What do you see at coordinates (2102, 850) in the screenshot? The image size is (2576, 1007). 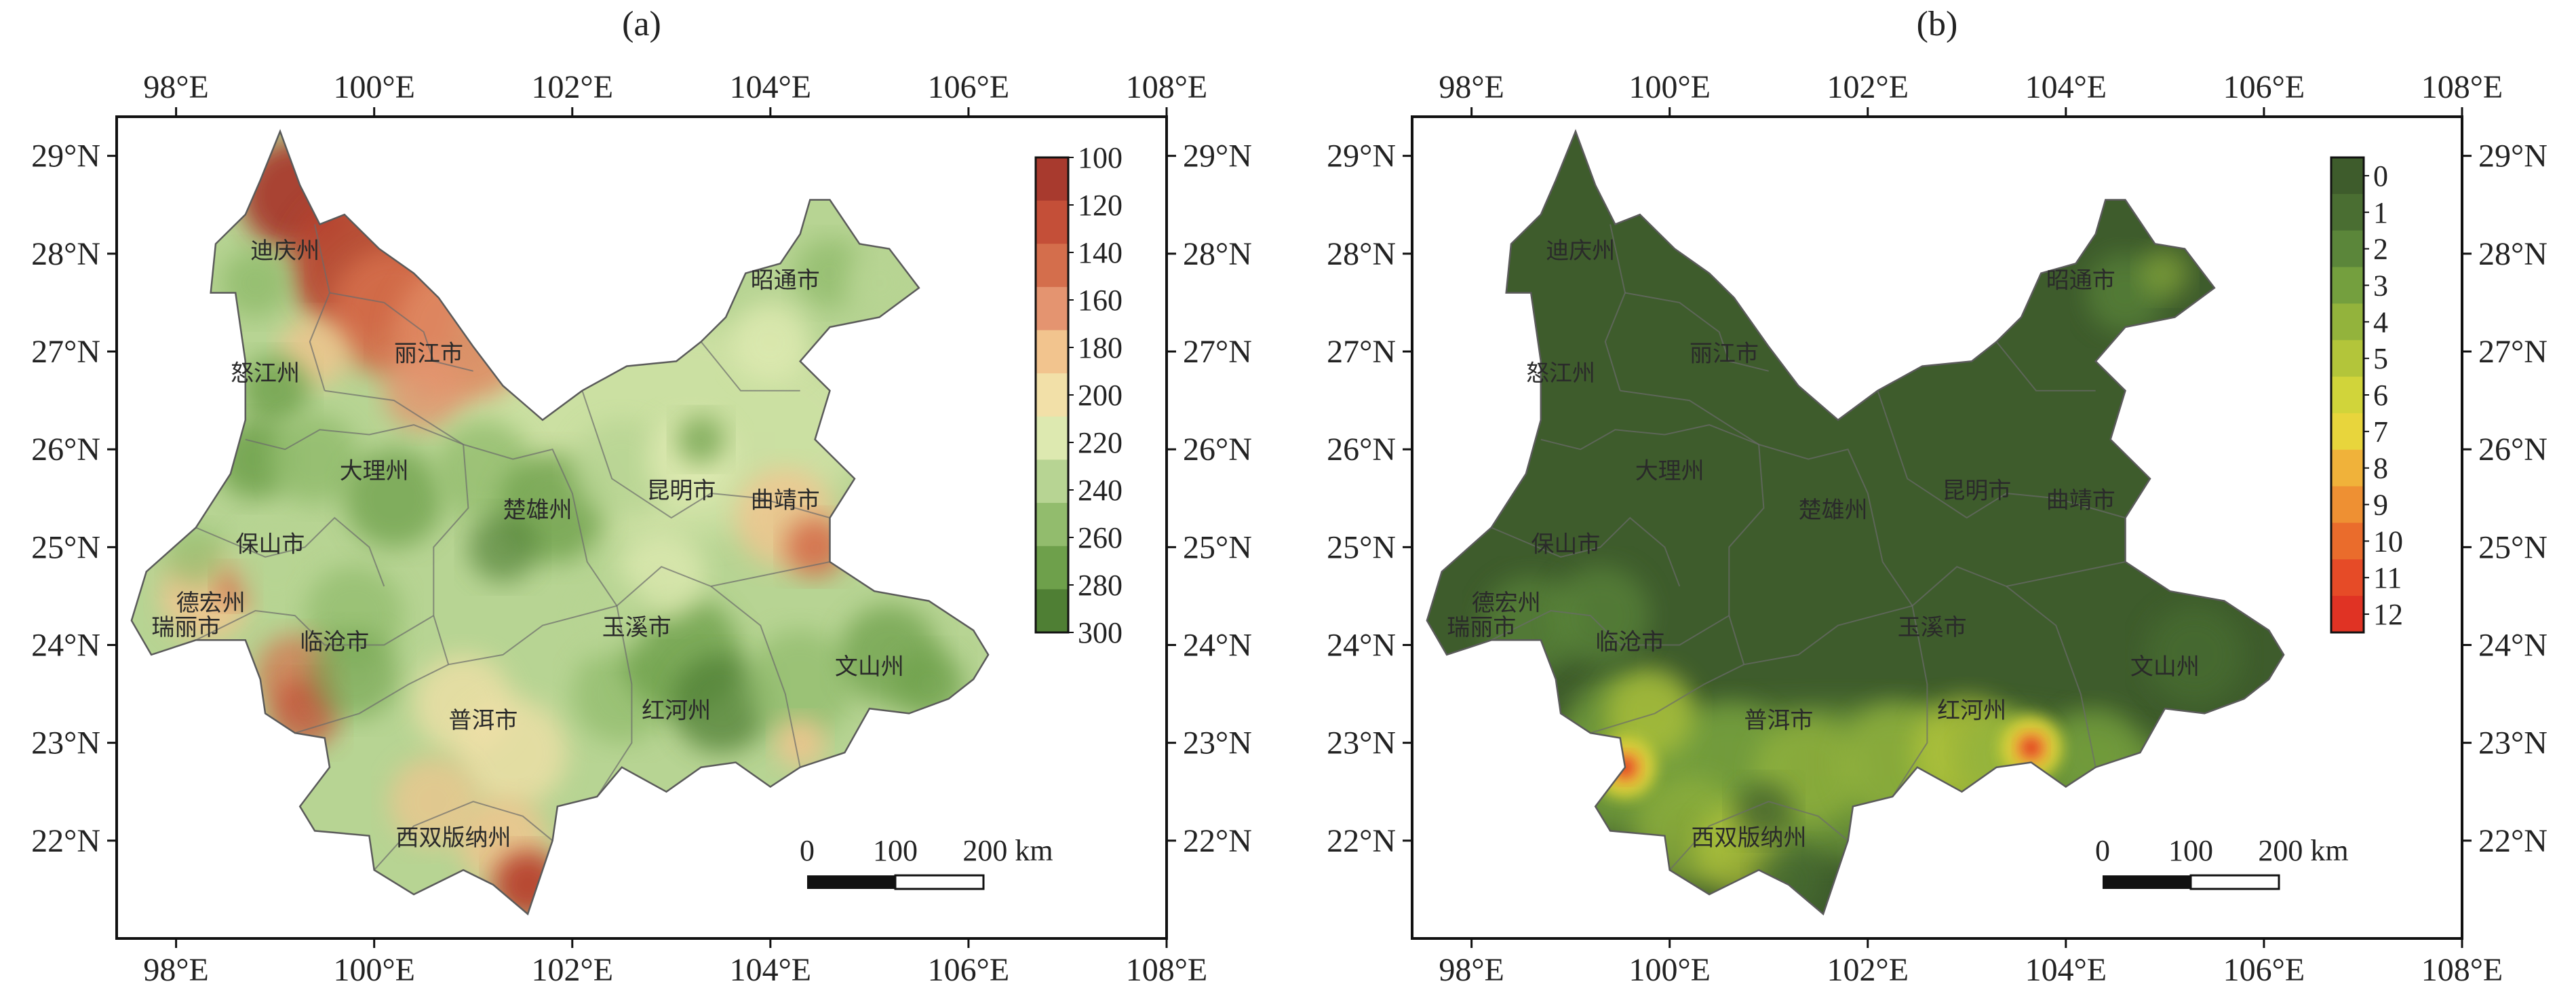 I see `scale-bar-label: 0` at bounding box center [2102, 850].